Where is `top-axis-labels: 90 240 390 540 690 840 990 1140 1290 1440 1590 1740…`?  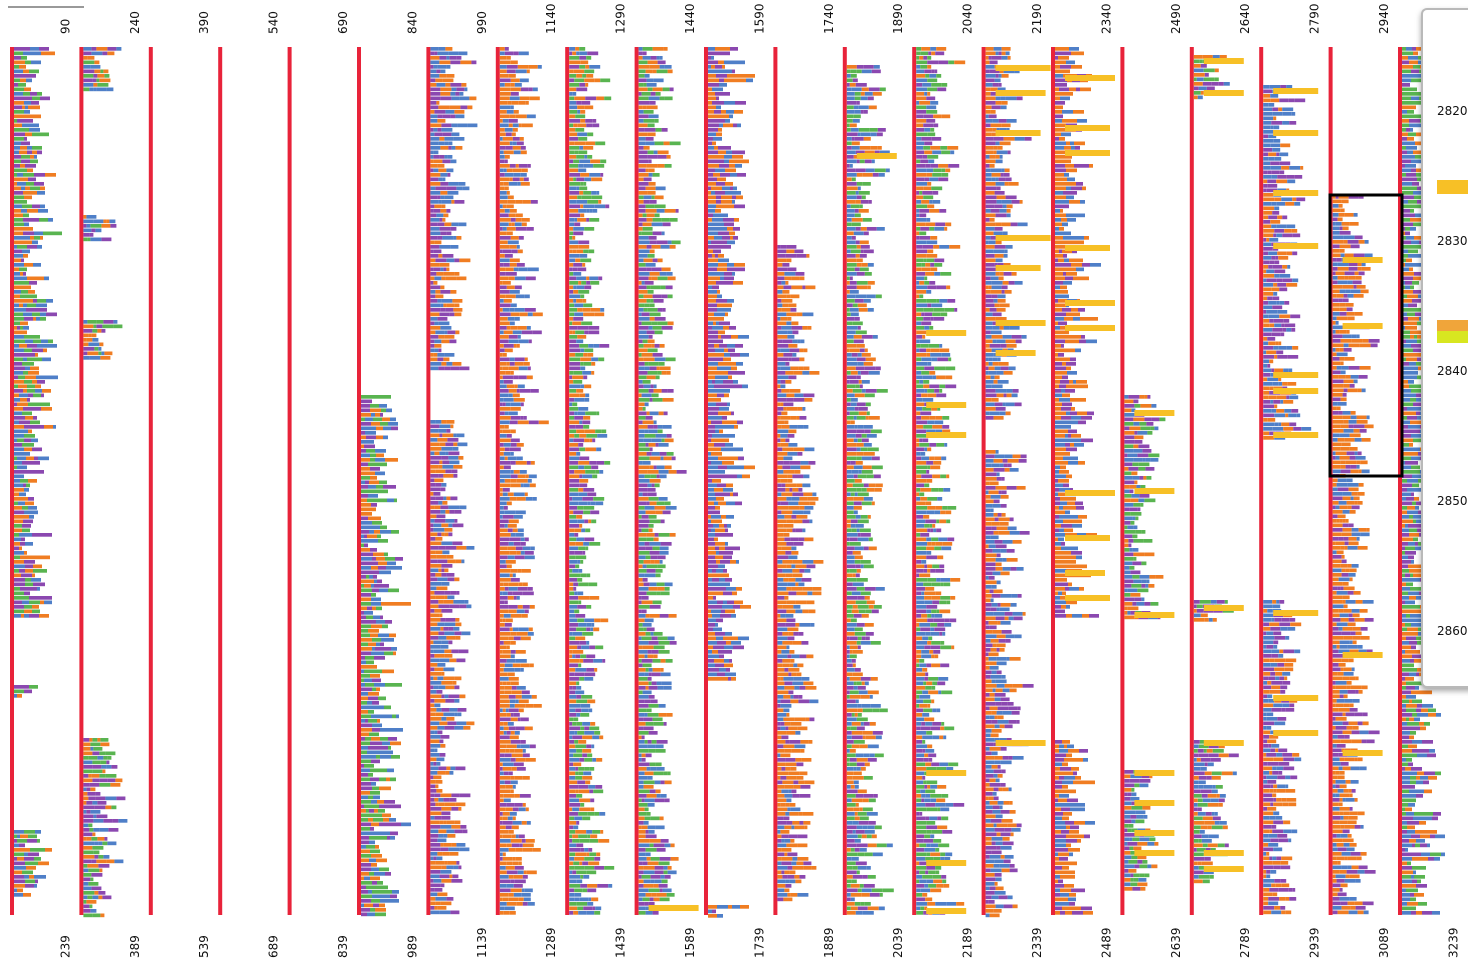
top-axis-labels: 90 240 390 540 690 840 990 1140 1290 1440 1590 1740… is located at coordinates (724, 18).